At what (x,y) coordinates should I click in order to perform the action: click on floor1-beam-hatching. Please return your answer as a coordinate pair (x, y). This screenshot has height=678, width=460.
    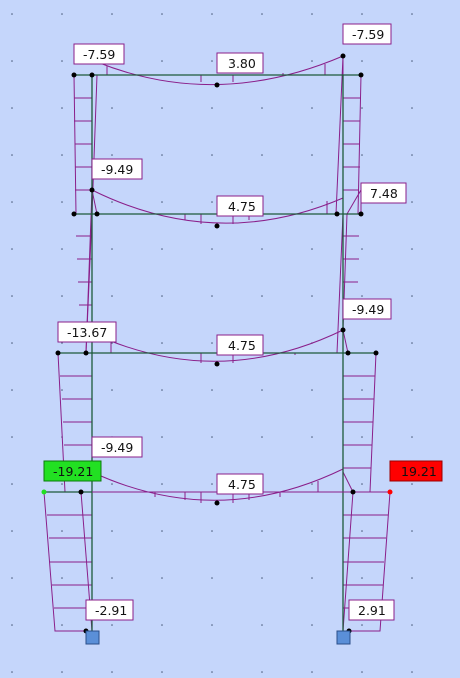
    Looking at the image, I should click on (236, 492).